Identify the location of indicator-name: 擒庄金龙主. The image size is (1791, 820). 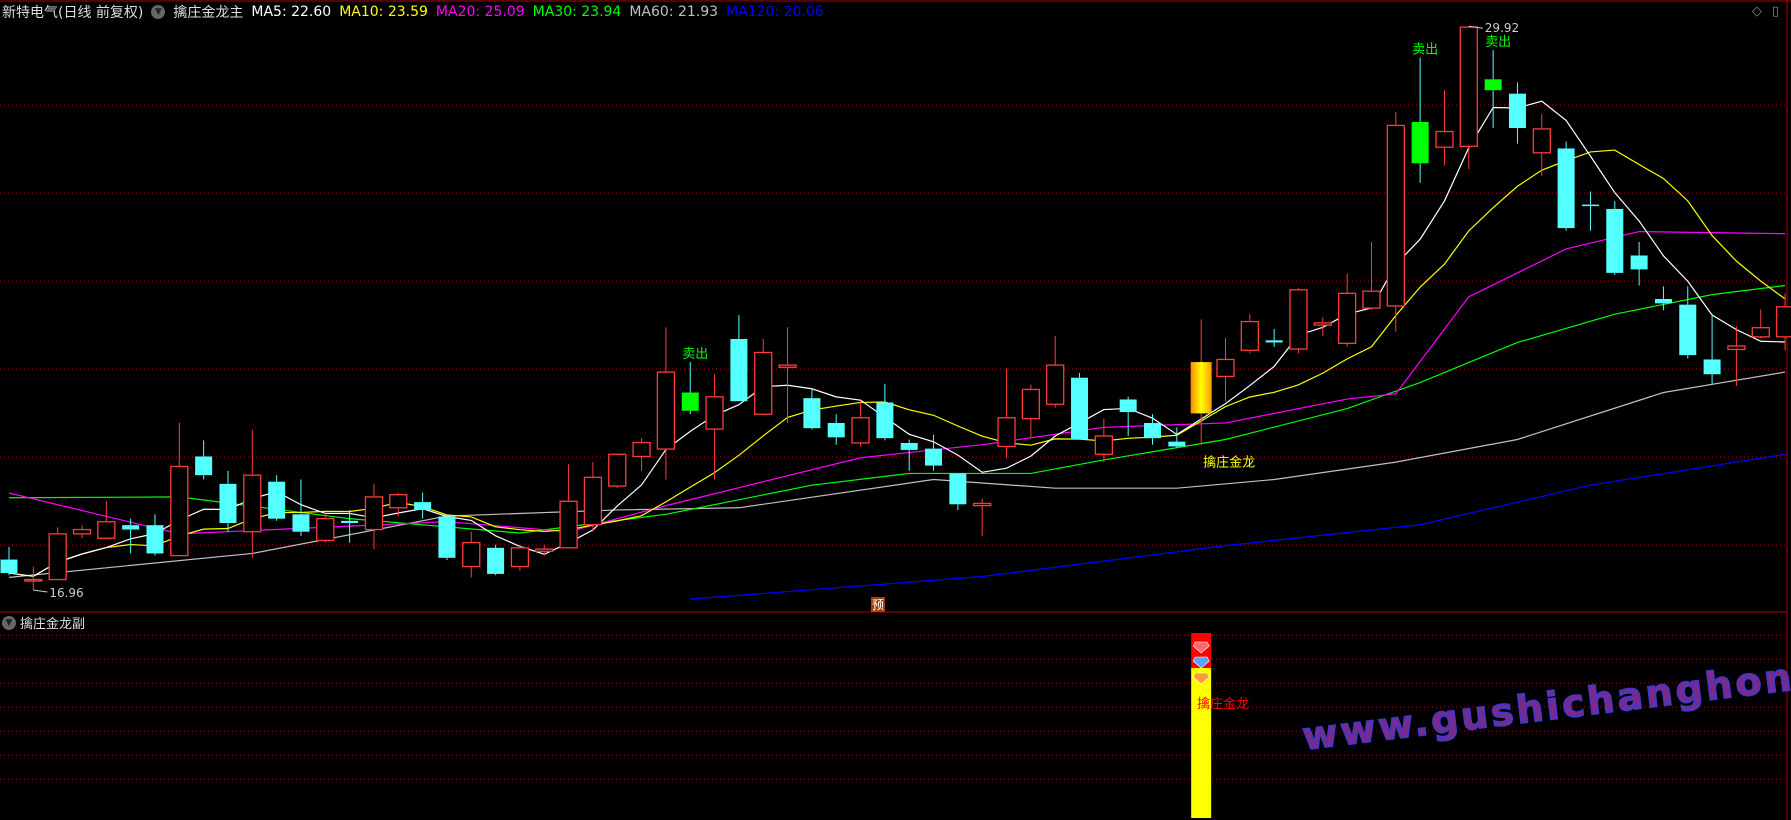
(208, 13).